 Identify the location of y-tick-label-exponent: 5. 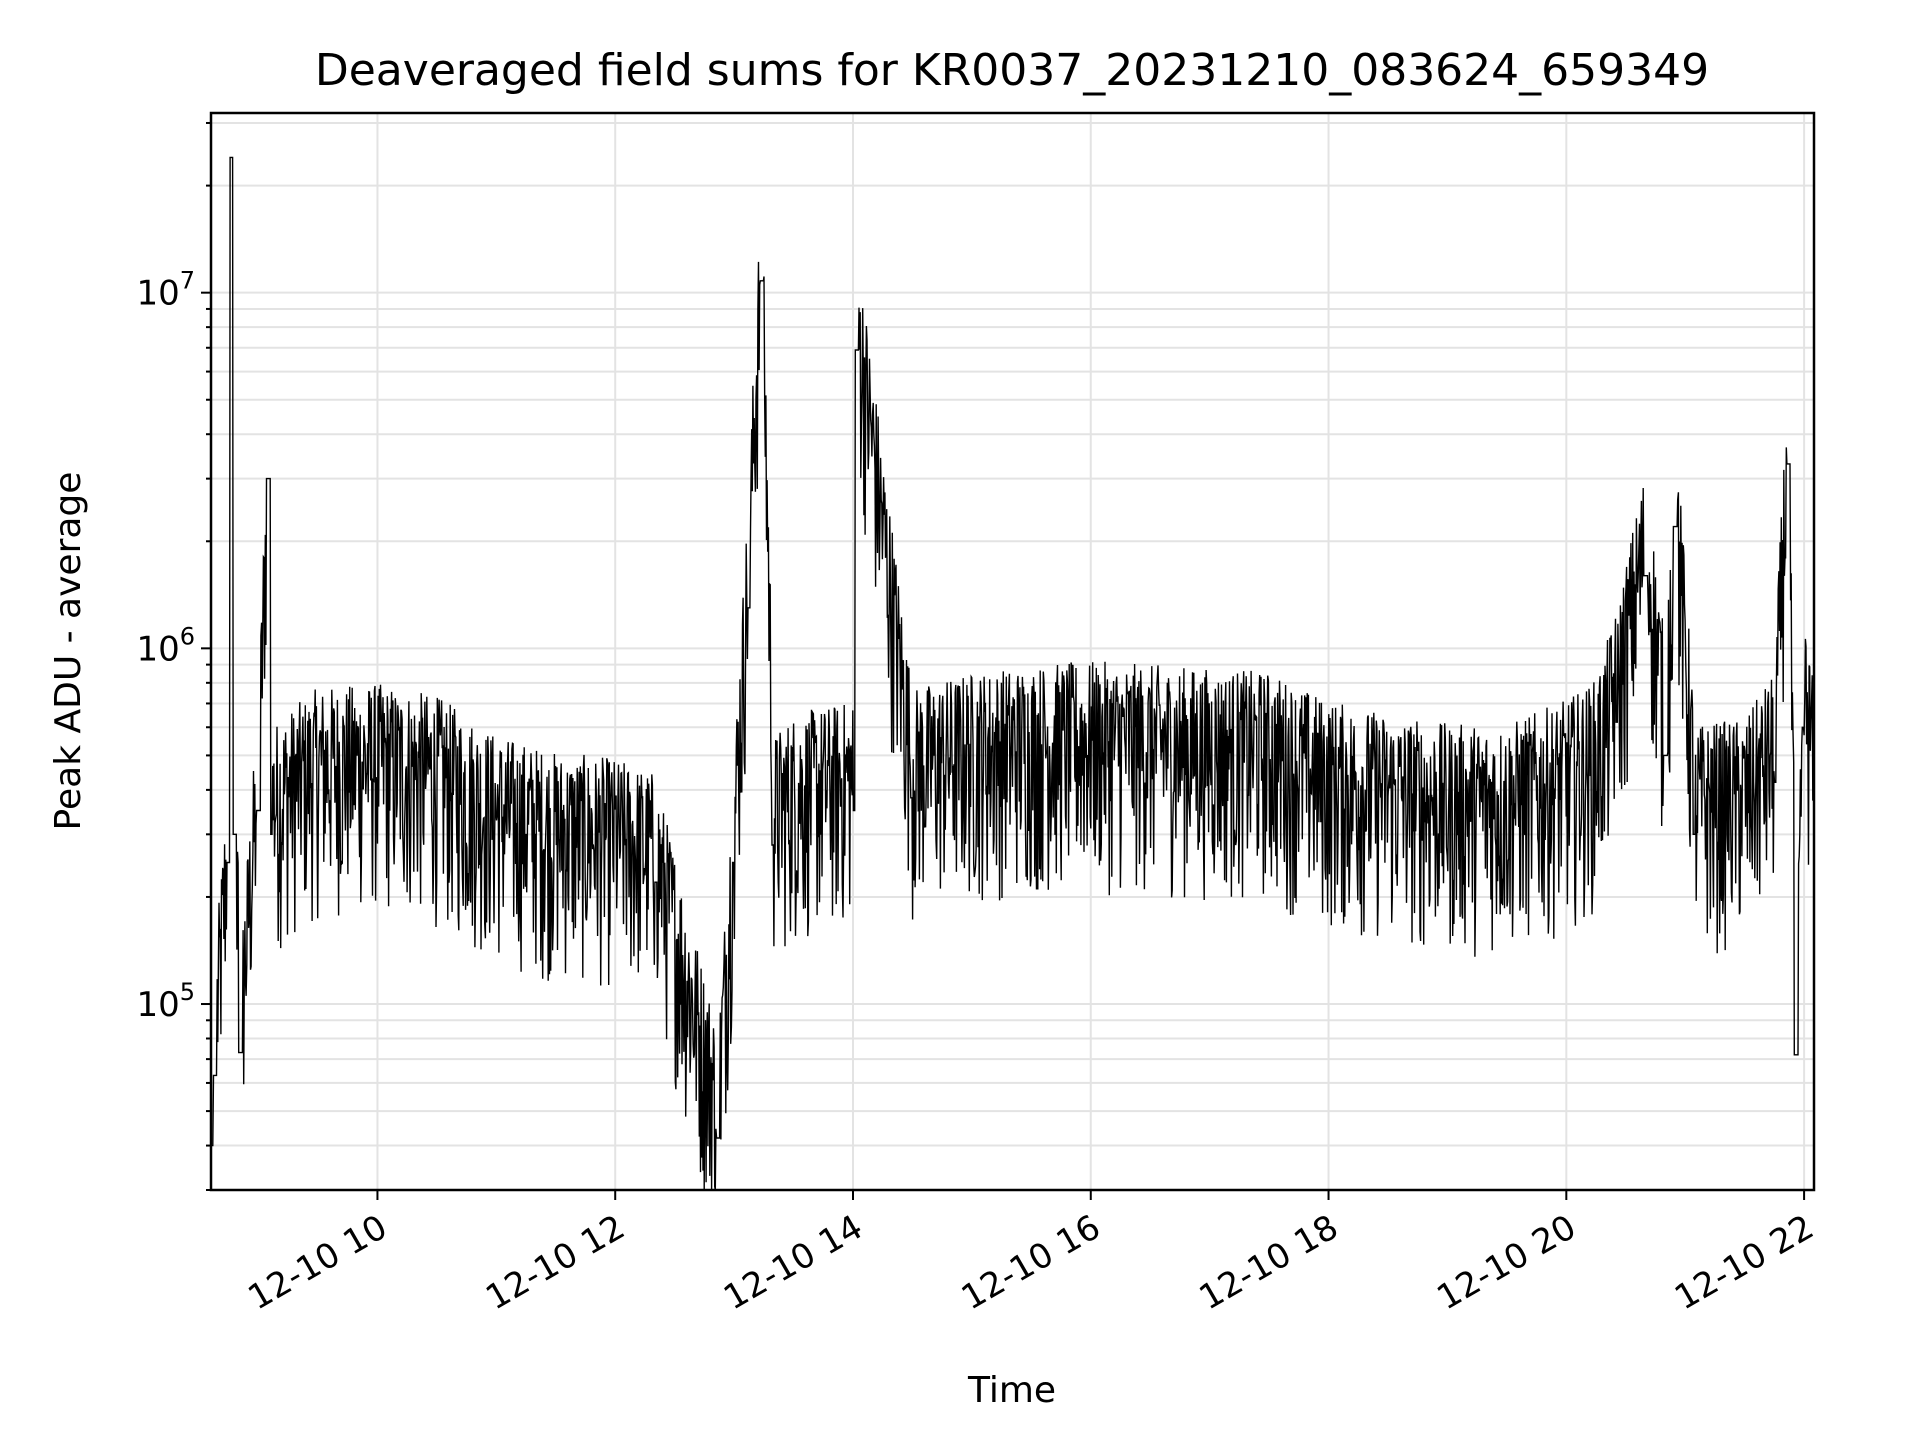
(187, 992).